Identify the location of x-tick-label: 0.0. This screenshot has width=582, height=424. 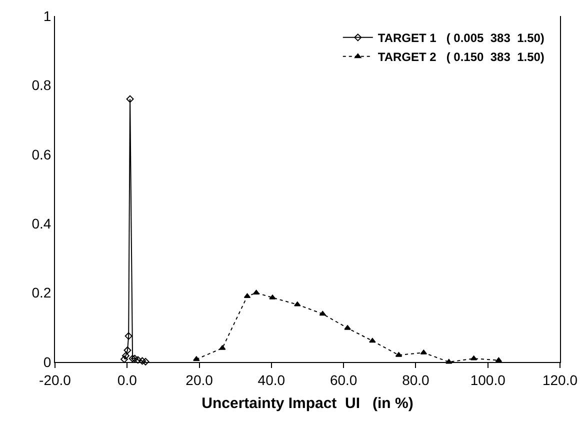
(127, 380).